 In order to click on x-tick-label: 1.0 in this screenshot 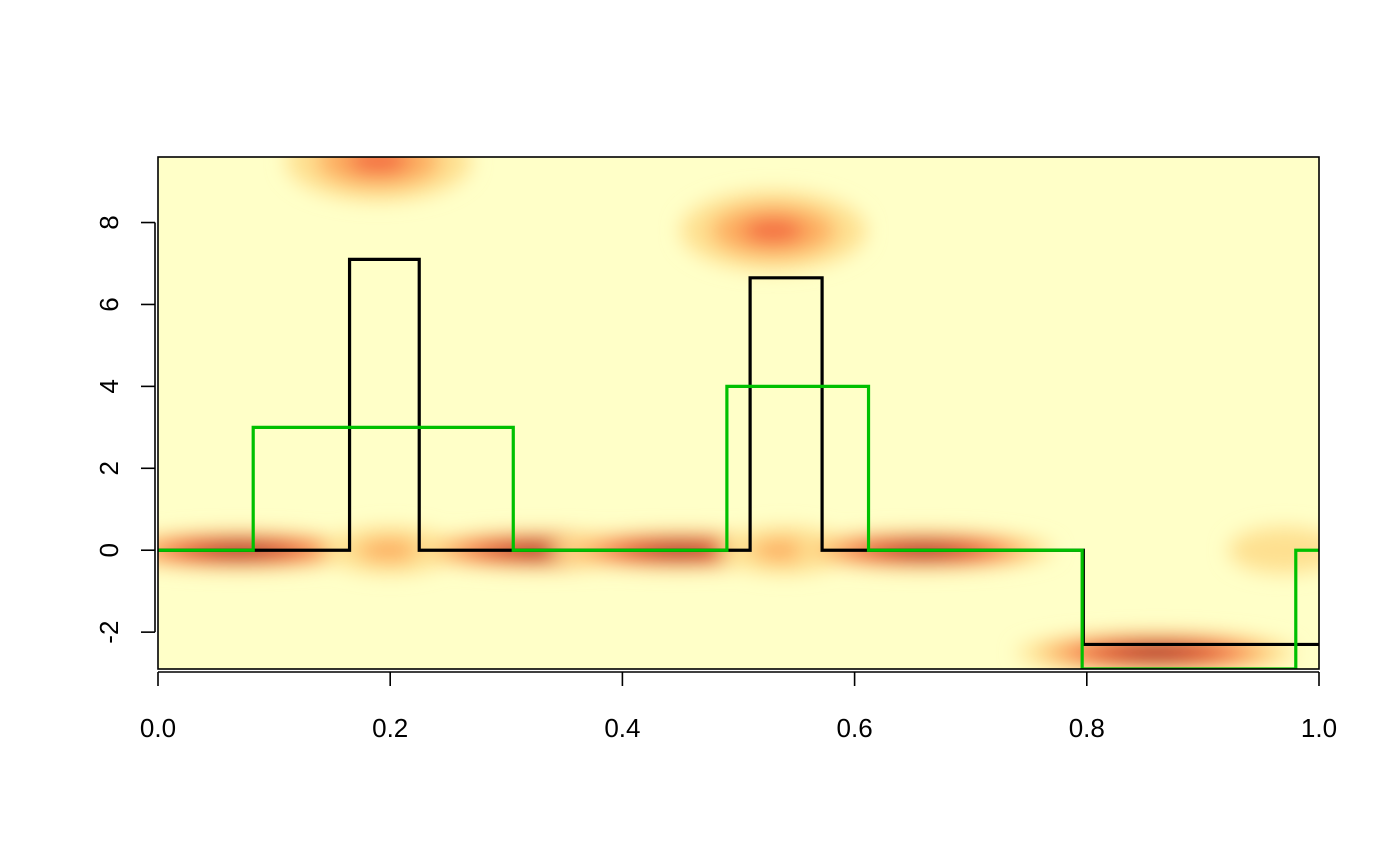, I will do `click(1319, 728)`.